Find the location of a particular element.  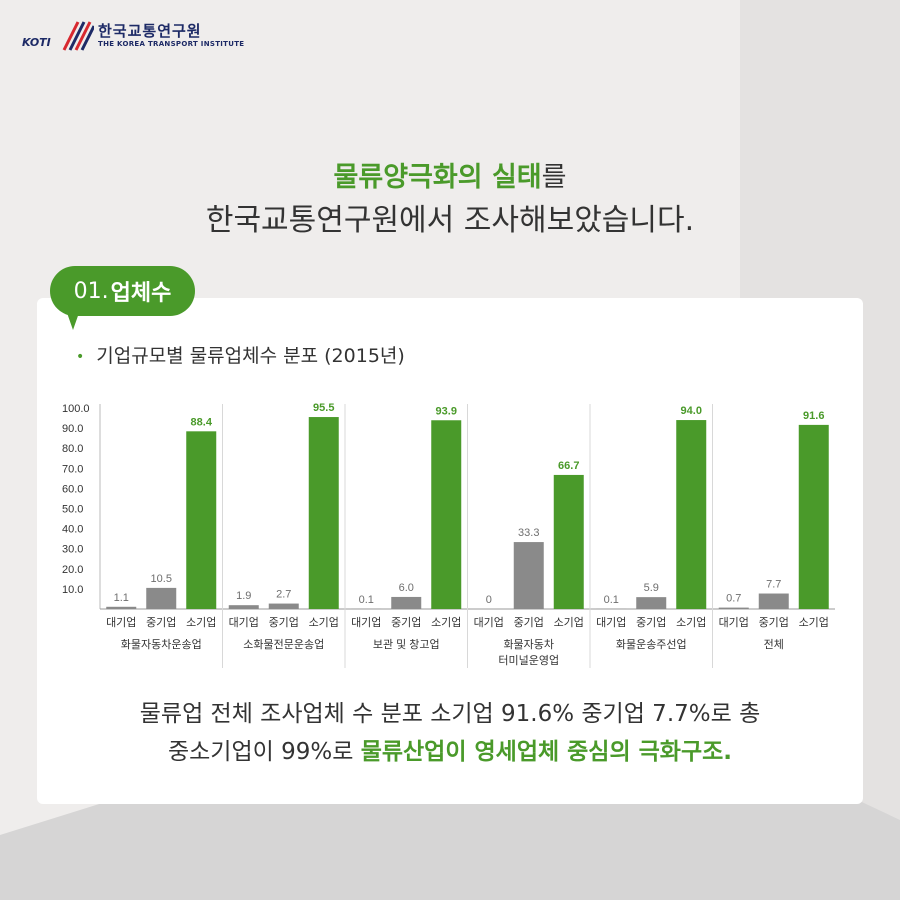

logo-name-en: THE KOREA TRANSPORT INSTITUTE is located at coordinates (171, 44).